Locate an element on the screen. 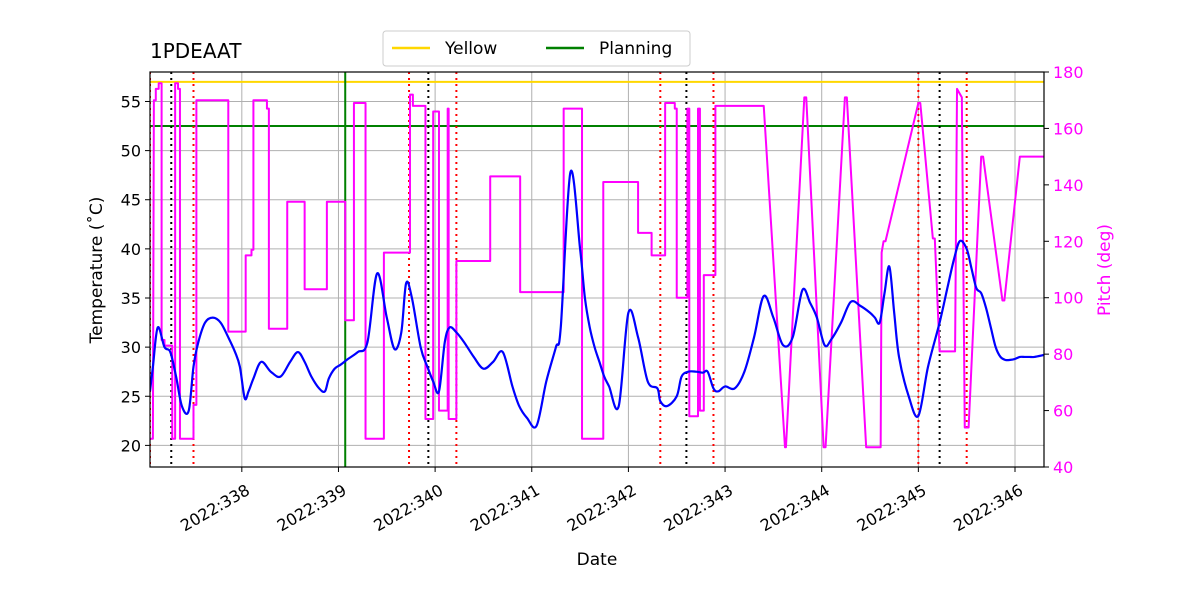 The height and width of the screenshot is (600, 1200). y-left-tick-label: 30 is located at coordinates (131, 347).